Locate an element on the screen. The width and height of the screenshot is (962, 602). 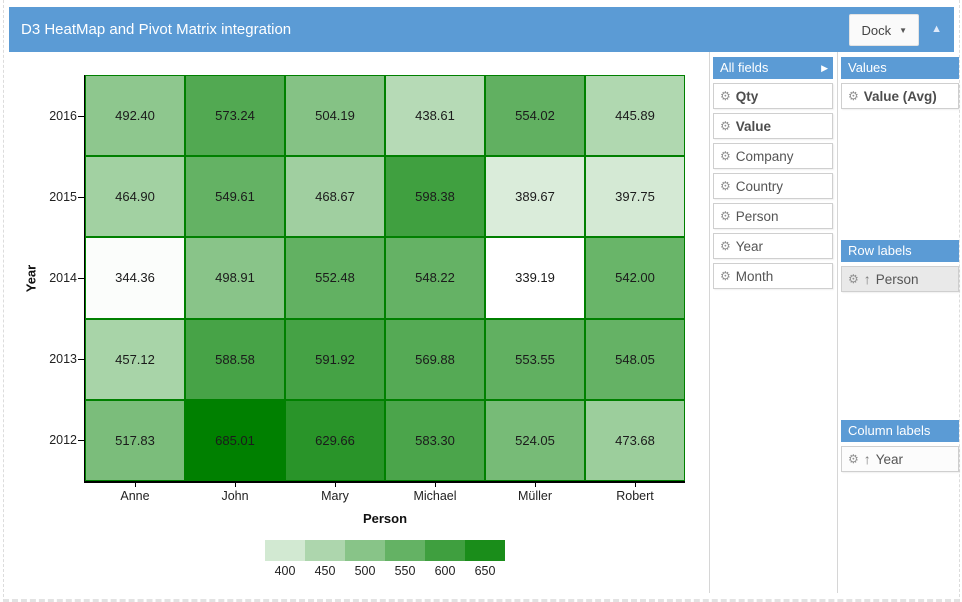
field-item: ⚙ Month is located at coordinates (773, 276).